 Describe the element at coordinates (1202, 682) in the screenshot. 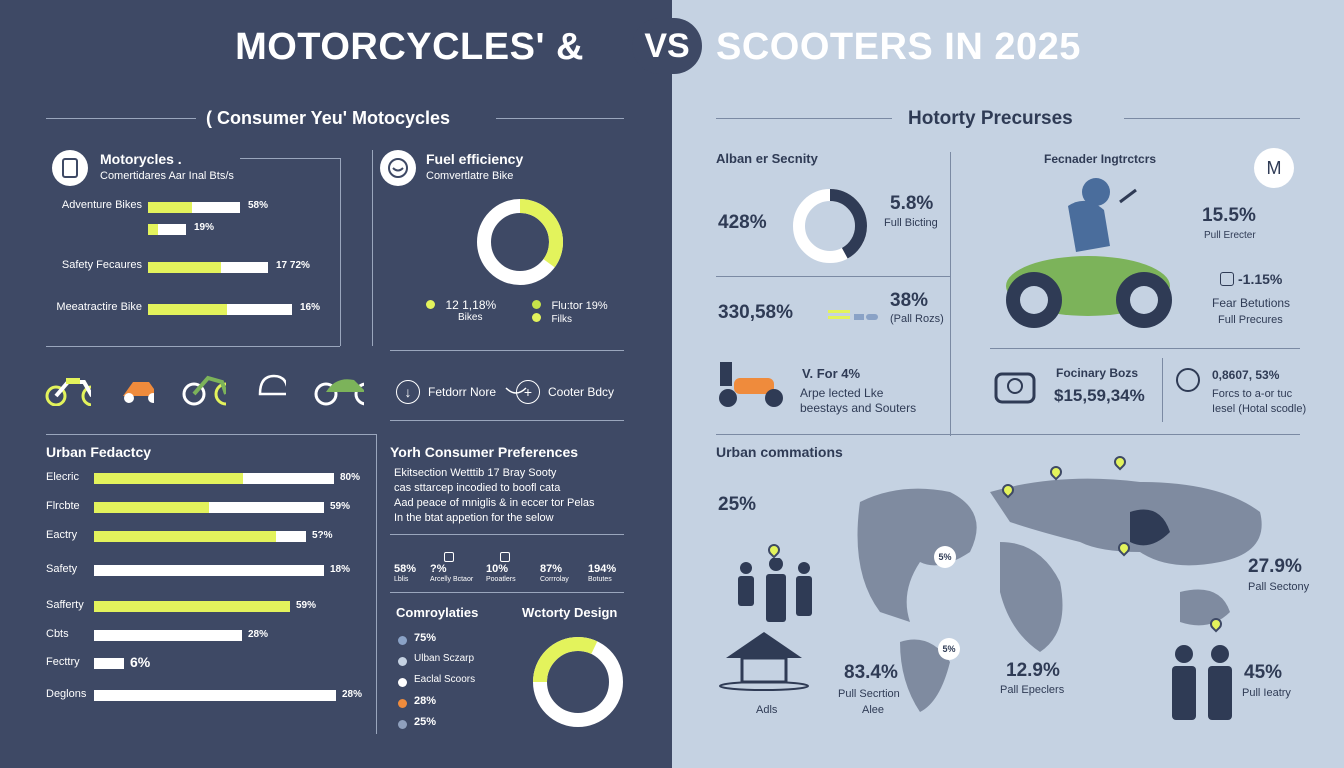

I see `couple-icon` at that location.